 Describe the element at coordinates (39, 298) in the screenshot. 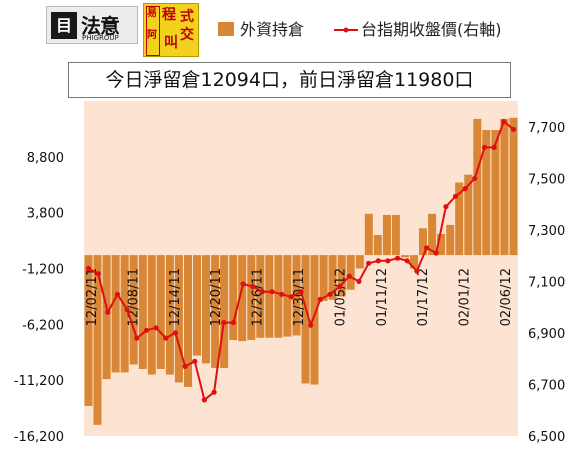

I see `left-y-axis: 8,800 3,800 -1,200 -6,200 -11,200 -16,200` at that location.